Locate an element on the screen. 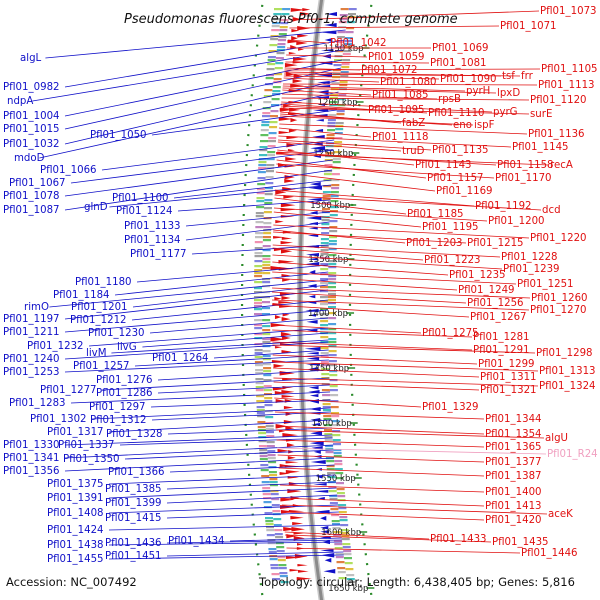  accession-text: Accession: NC_007492 is located at coordinates (71, 582).